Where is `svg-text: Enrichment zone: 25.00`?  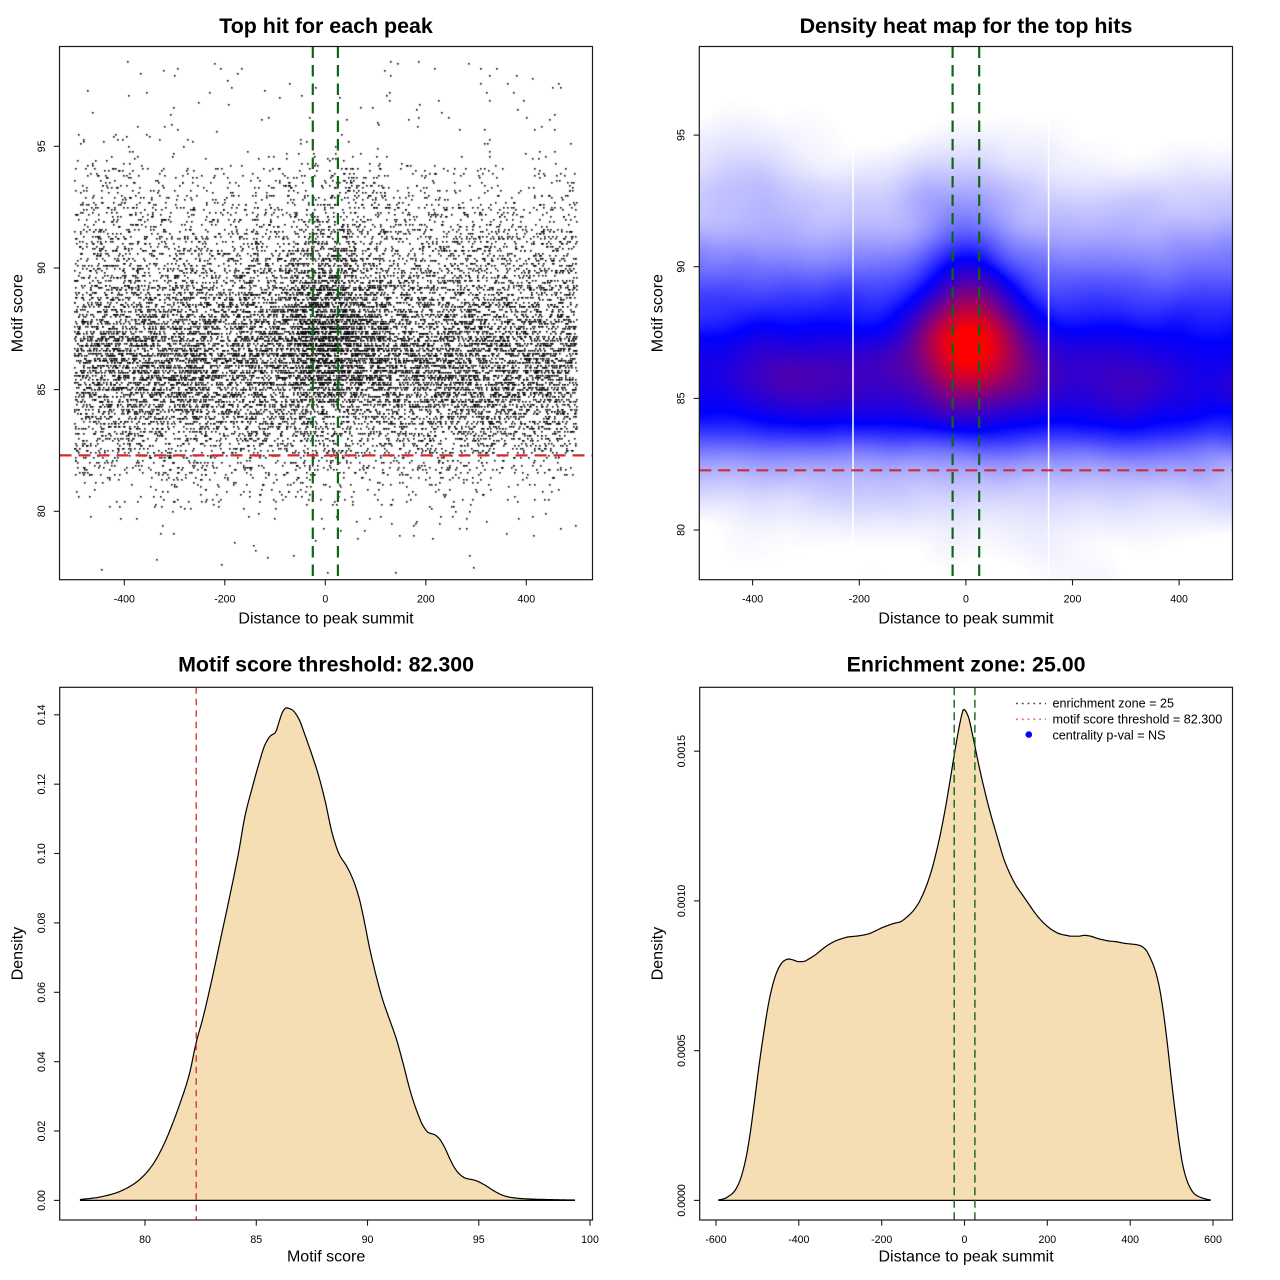 svg-text: Enrichment zone: 25.00 is located at coordinates (966, 664).